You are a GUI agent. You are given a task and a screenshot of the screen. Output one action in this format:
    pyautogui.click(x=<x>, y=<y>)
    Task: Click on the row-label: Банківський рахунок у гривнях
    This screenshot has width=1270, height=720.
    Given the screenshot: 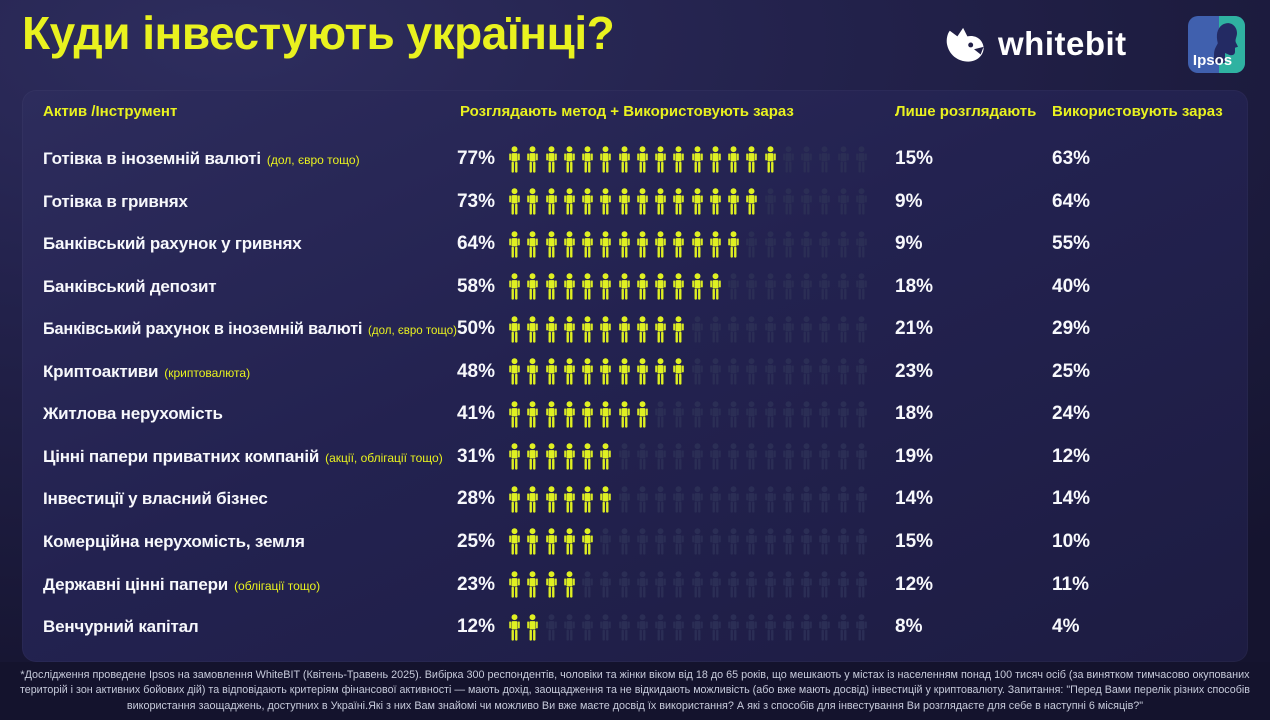 What is the action you would take?
    pyautogui.click(x=172, y=244)
    